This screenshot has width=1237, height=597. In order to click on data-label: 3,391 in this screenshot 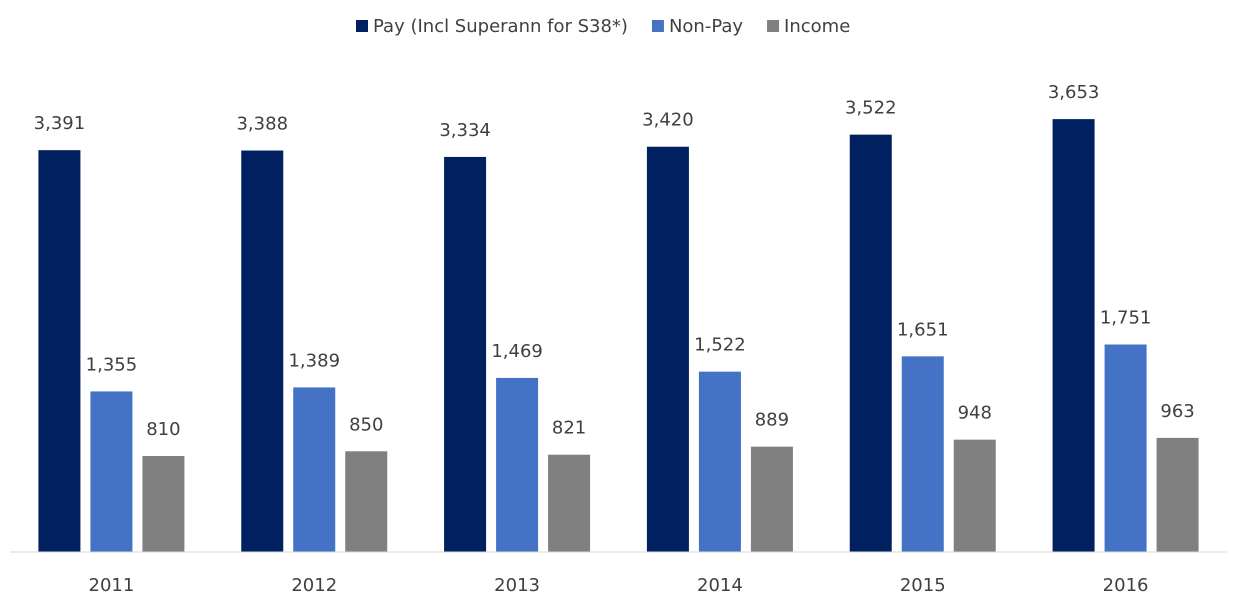, I will do `click(60, 123)`.